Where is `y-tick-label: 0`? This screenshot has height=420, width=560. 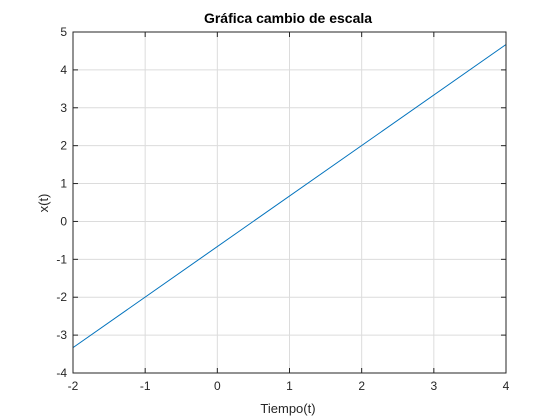 y-tick-label: 0 is located at coordinates (63, 221).